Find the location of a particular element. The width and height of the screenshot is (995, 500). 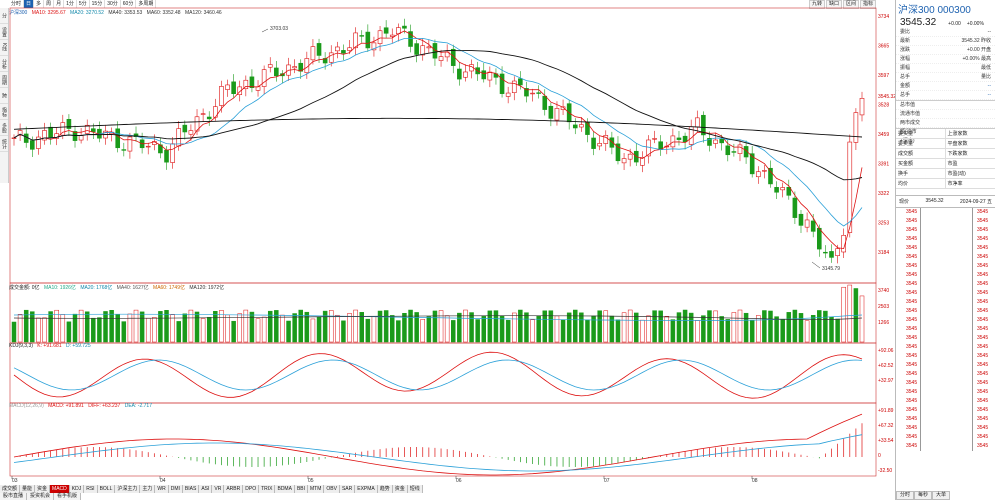

stat-value: 量比 is located at coordinates (985, 77).